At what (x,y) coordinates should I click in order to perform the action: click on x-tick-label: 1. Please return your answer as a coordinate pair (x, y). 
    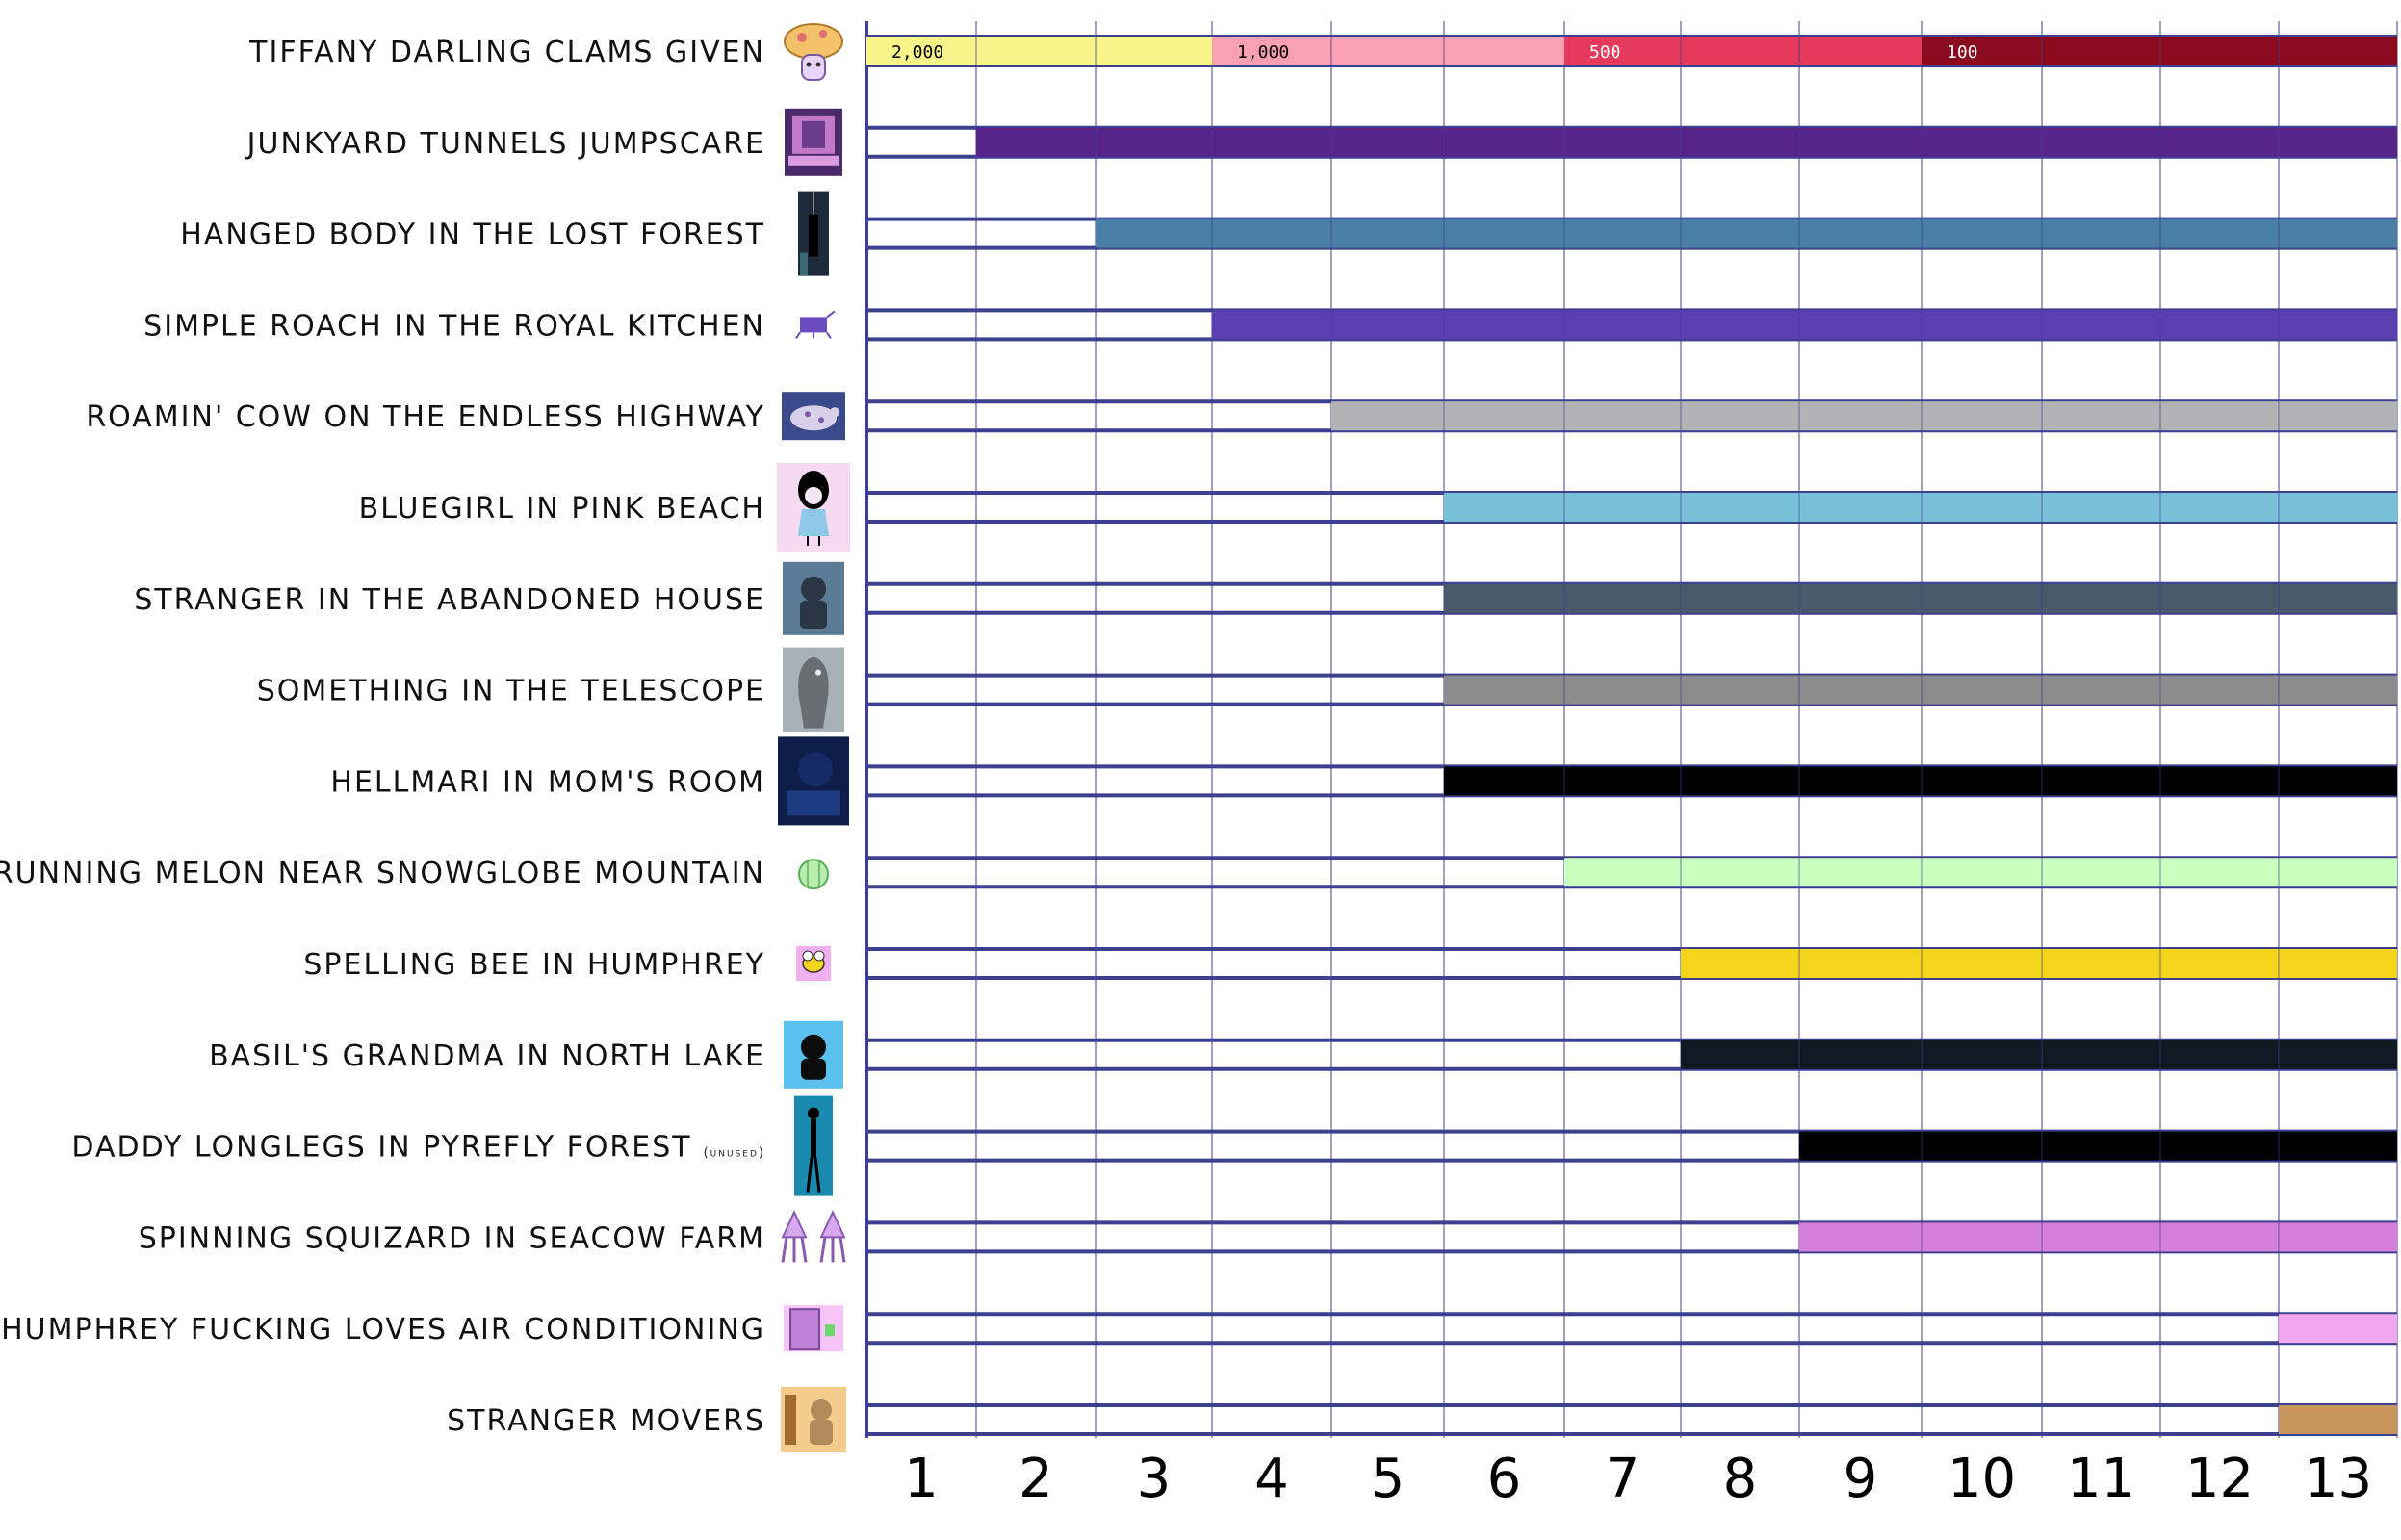
    Looking at the image, I should click on (921, 1479).